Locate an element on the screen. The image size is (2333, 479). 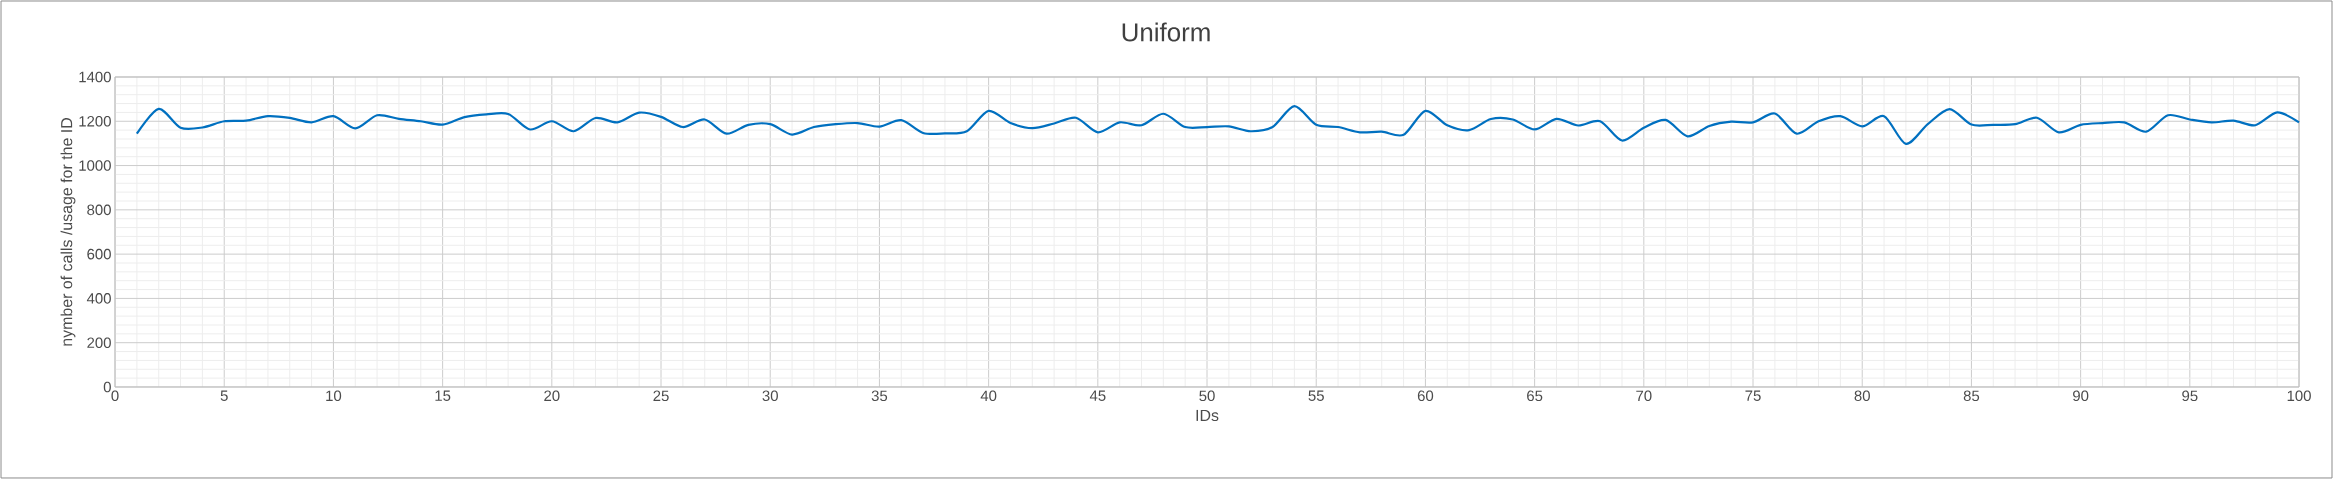
y-tick-label: 600 is located at coordinates (99, 254).